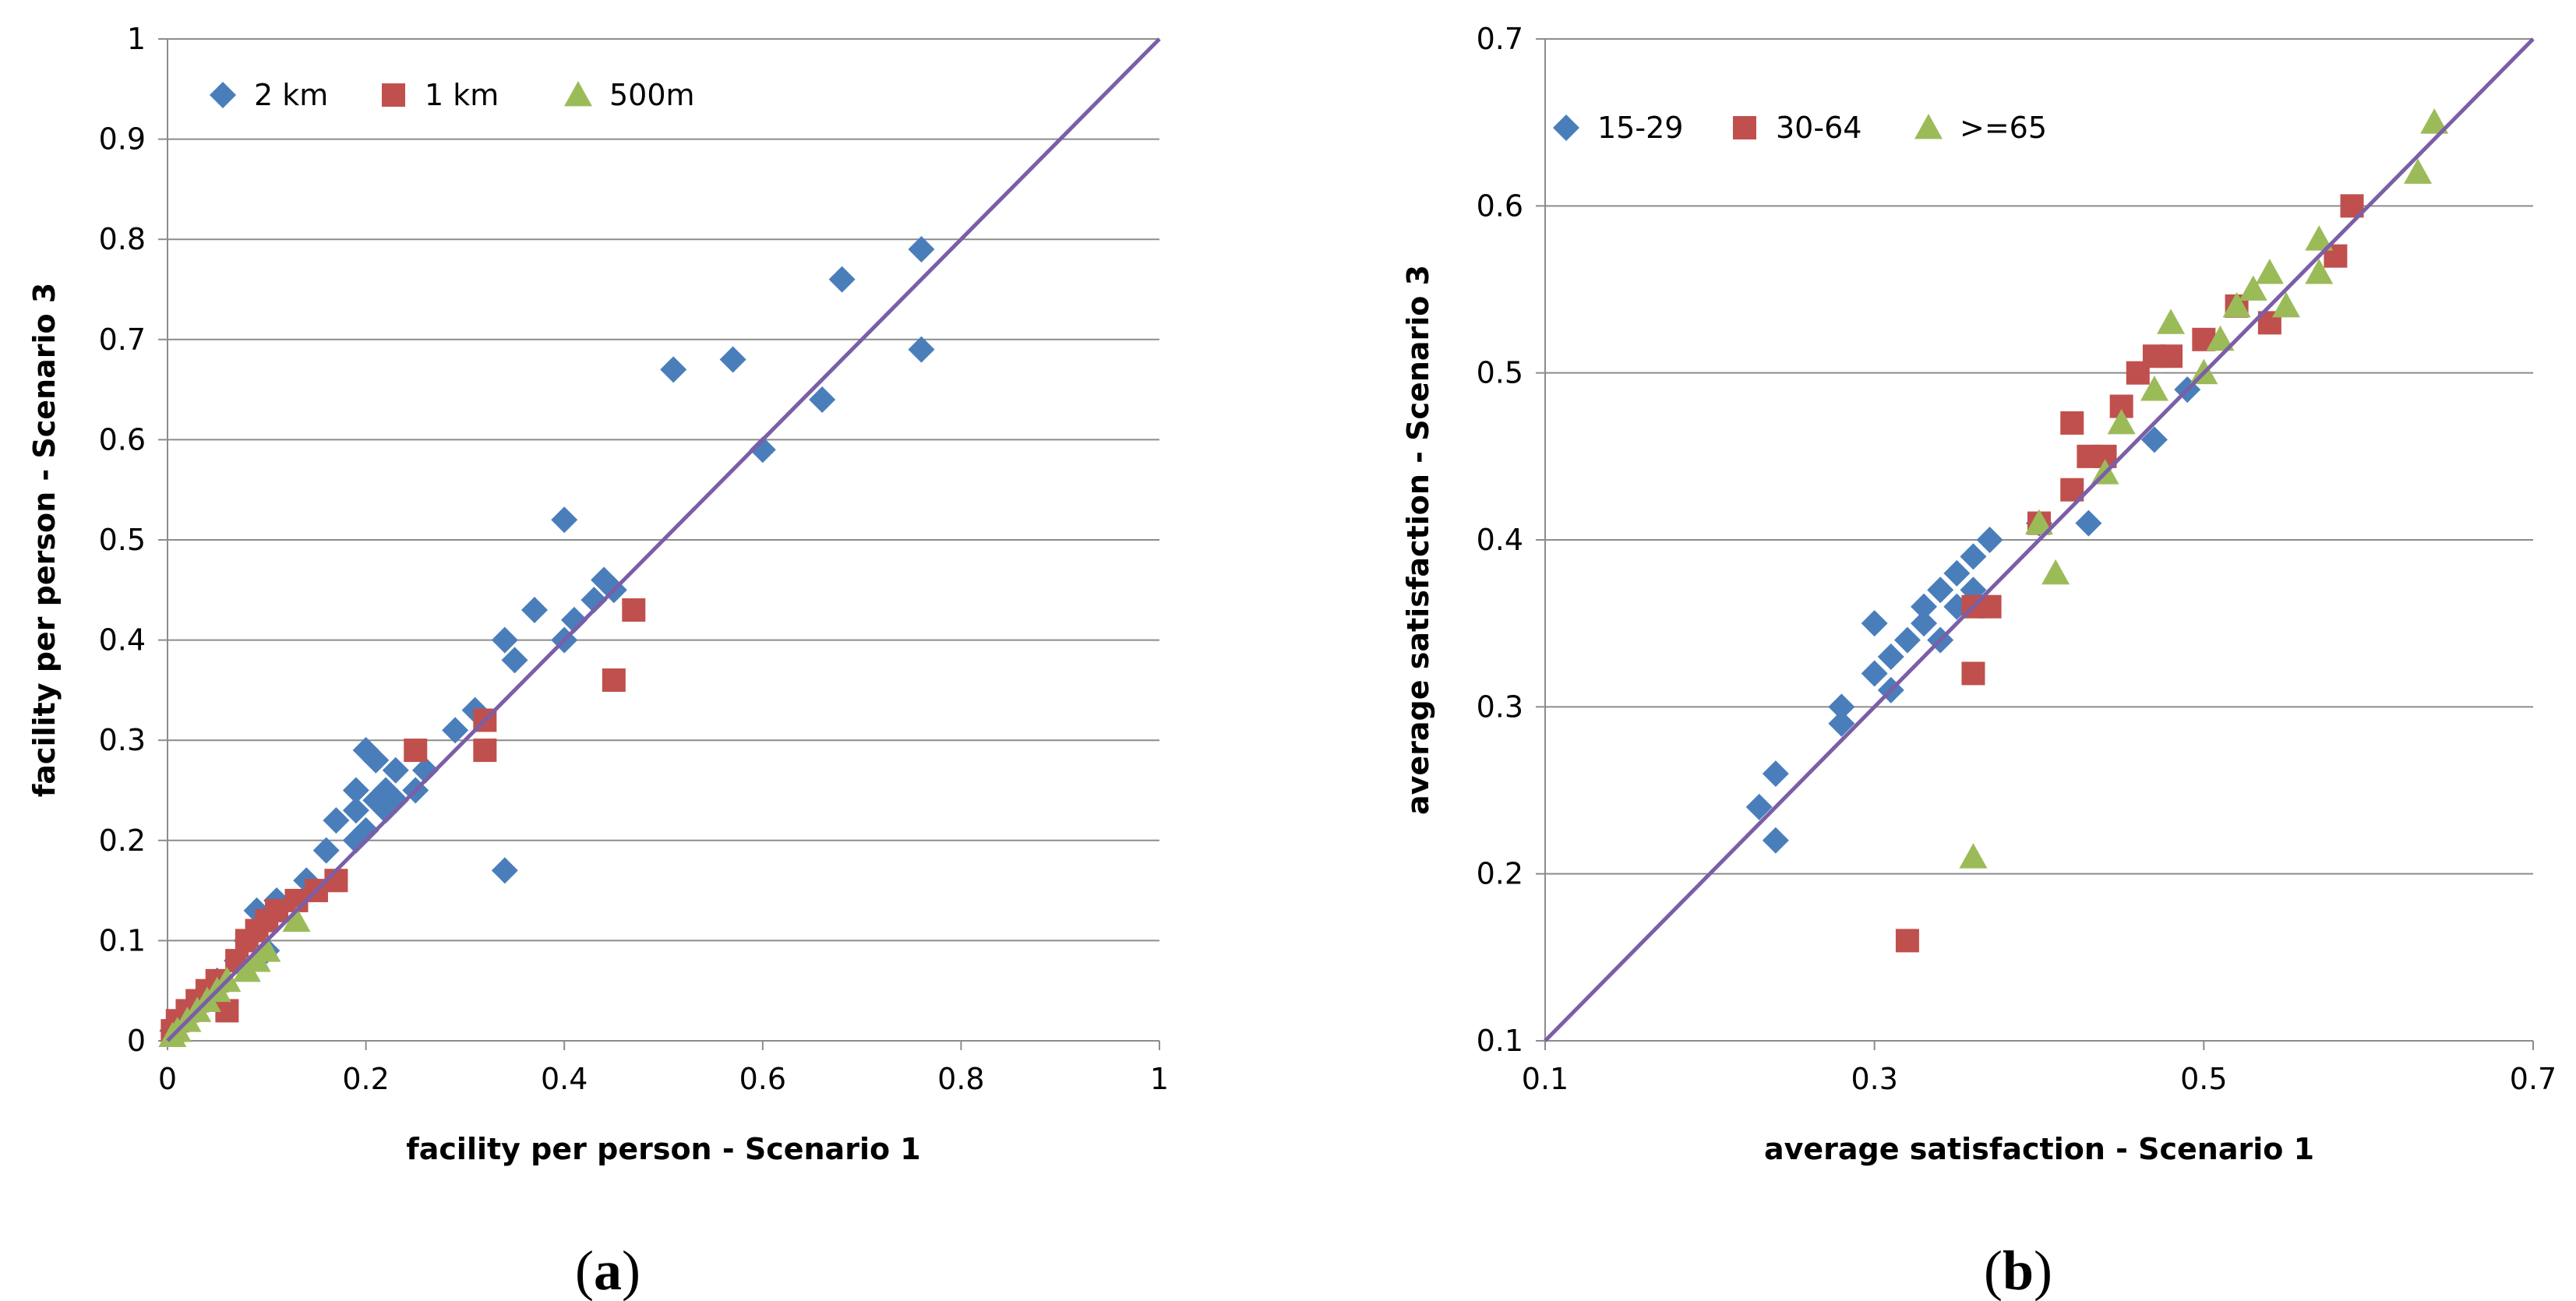 Image resolution: width=2576 pixels, height=1301 pixels. Describe the element at coordinates (960, 1079) in the screenshot. I see `x-tick-label: 0.8` at that location.